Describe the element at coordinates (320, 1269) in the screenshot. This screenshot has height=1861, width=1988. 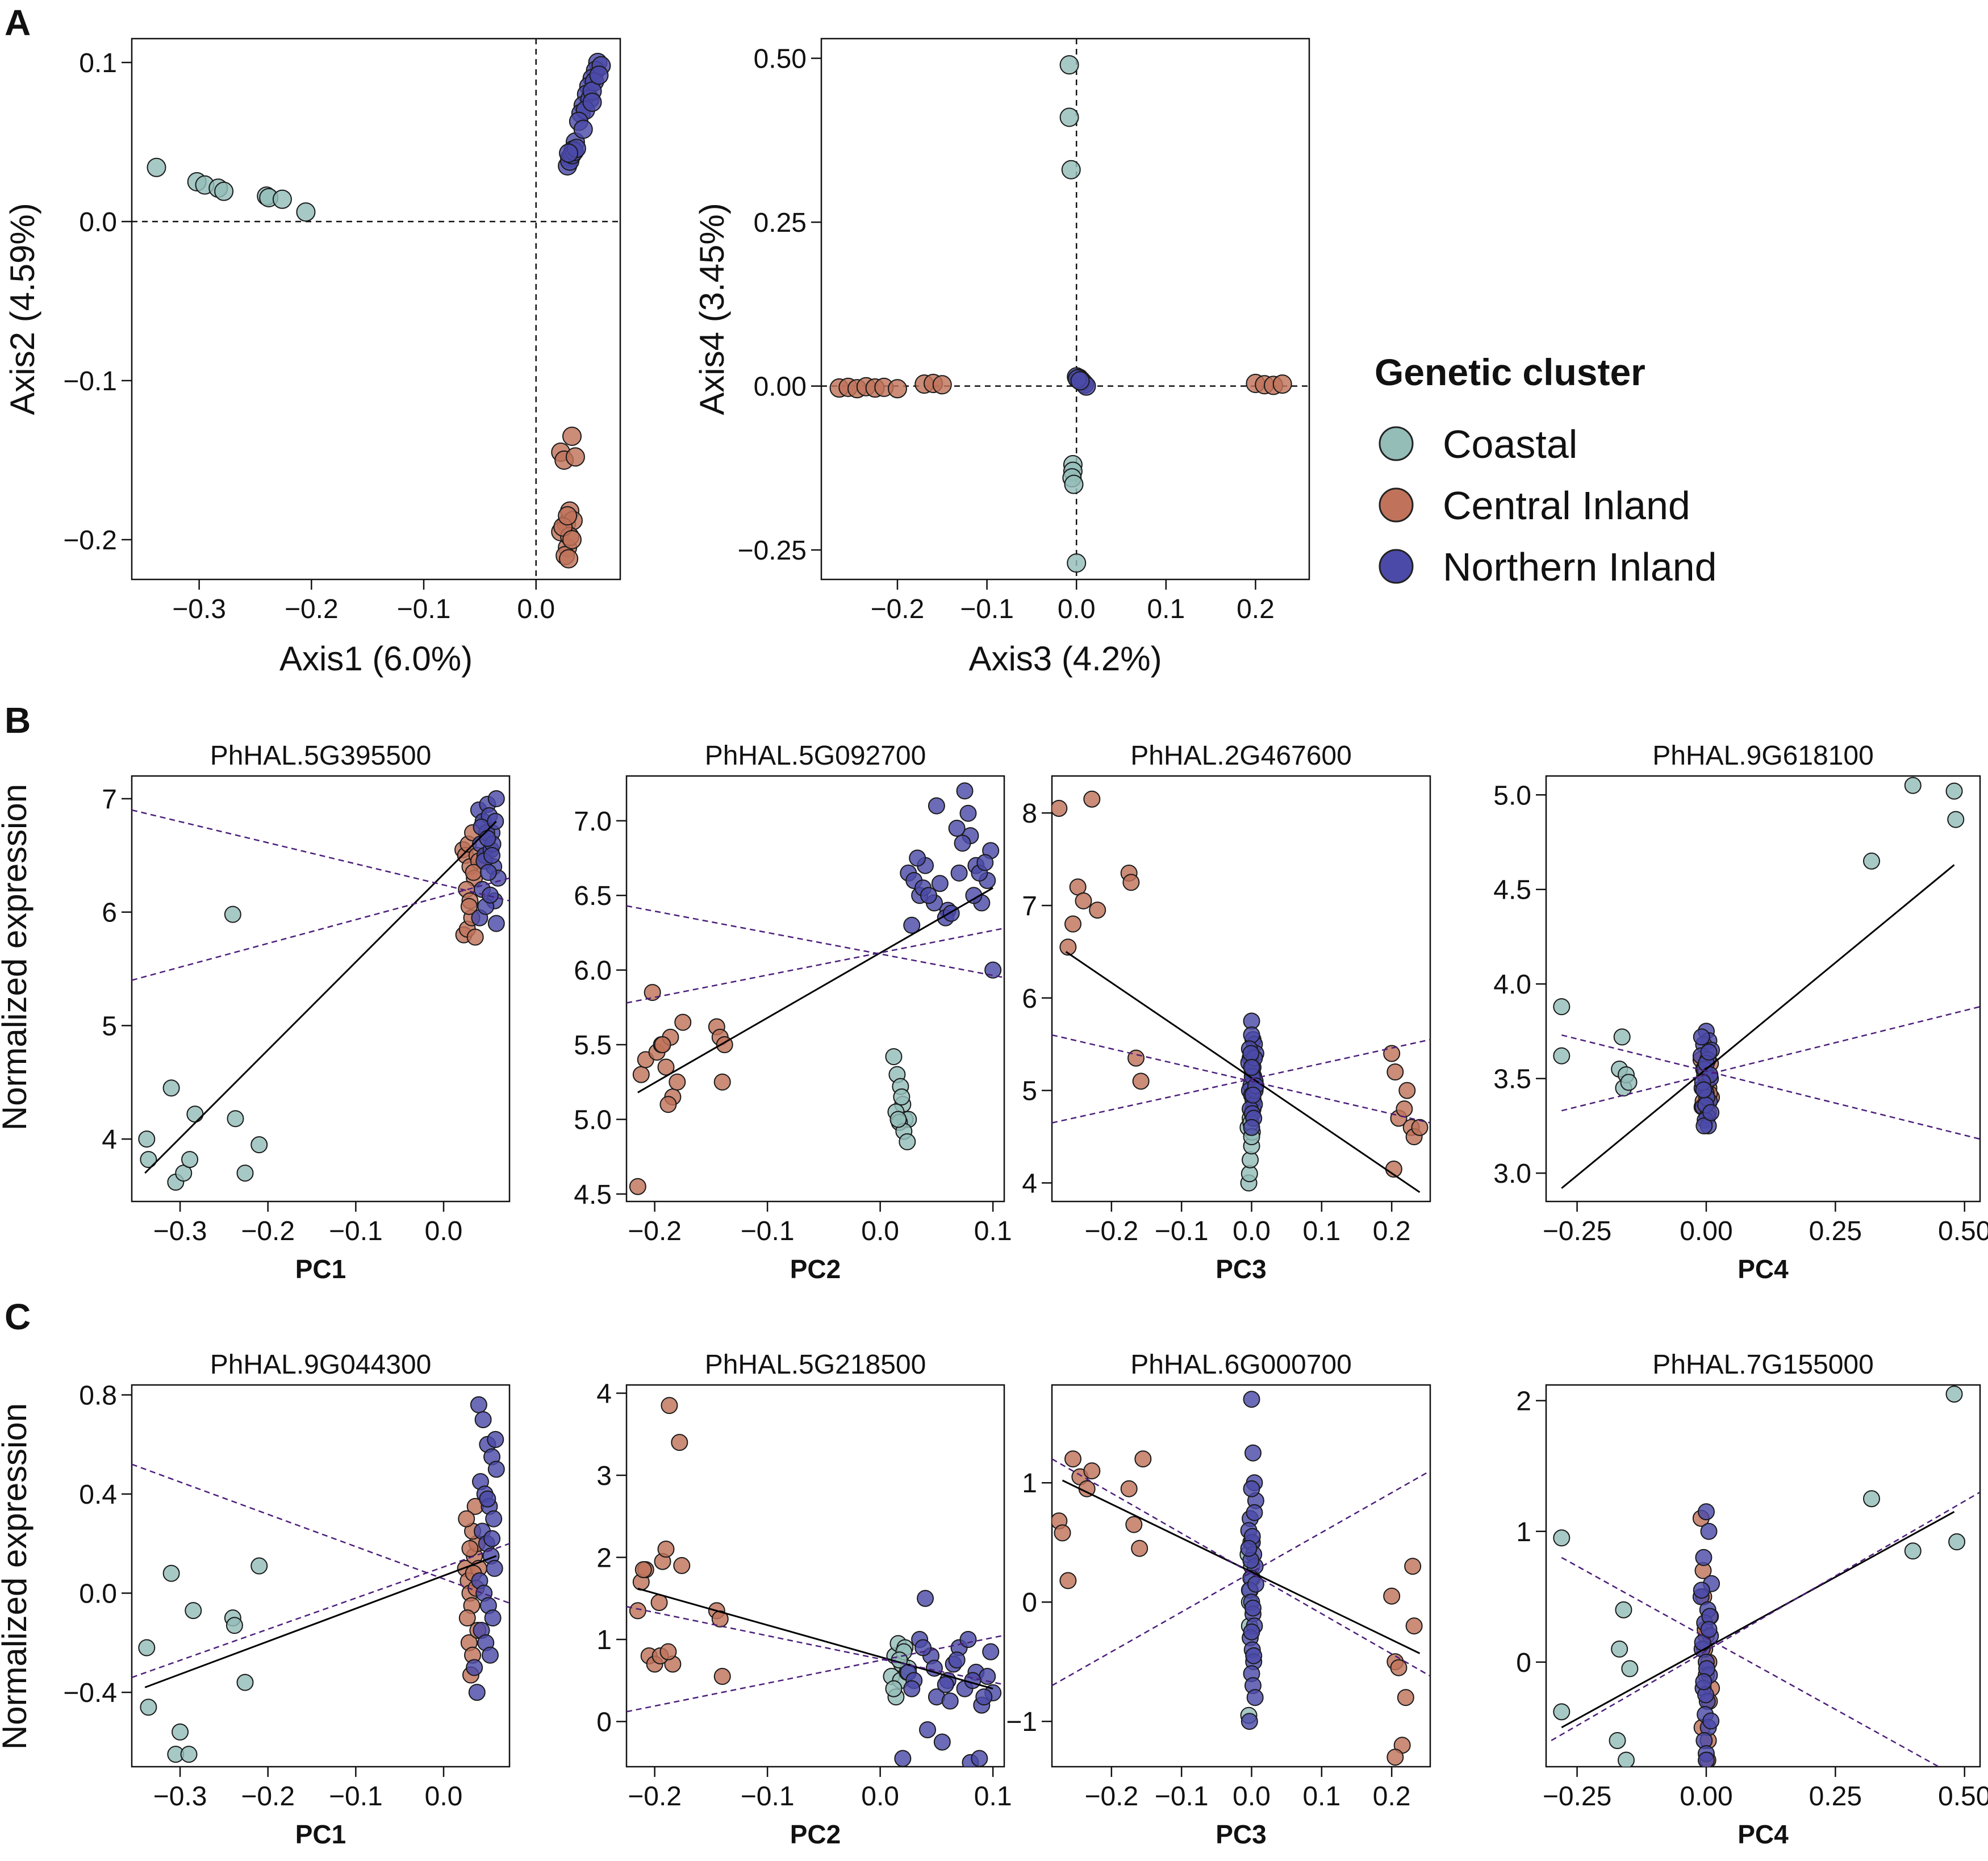
I see `x-axis-label-b1: PC1` at that location.